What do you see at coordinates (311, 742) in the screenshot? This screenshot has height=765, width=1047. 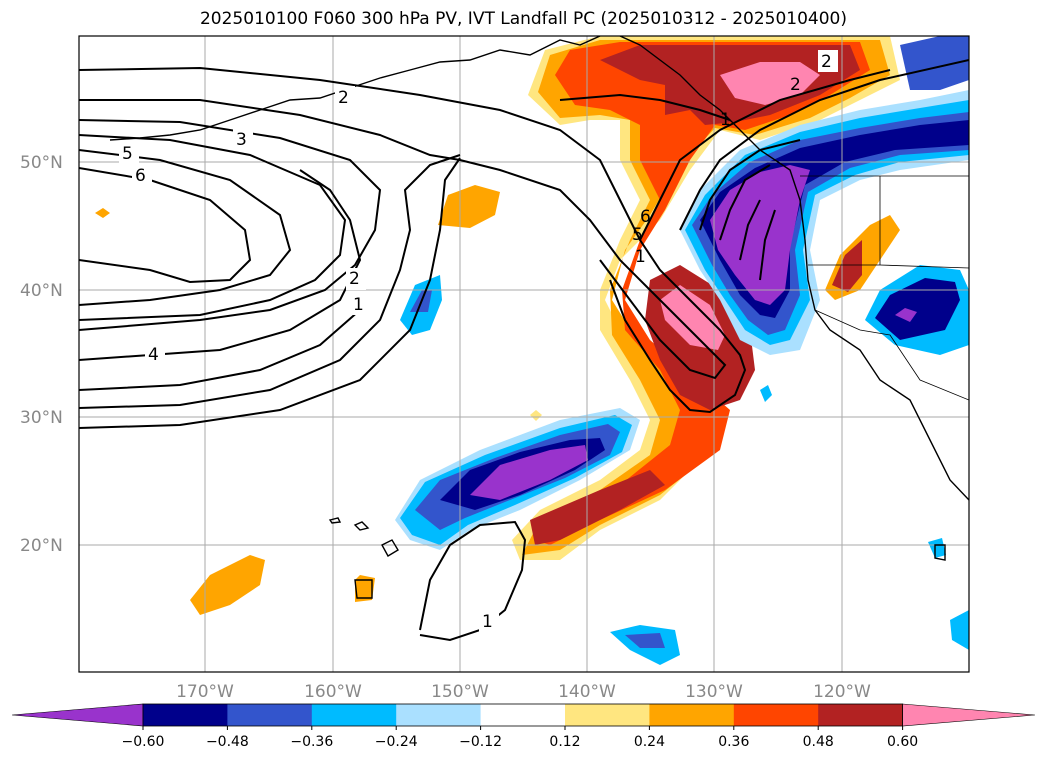 I see `colorbar-tick-label: −0.36` at bounding box center [311, 742].